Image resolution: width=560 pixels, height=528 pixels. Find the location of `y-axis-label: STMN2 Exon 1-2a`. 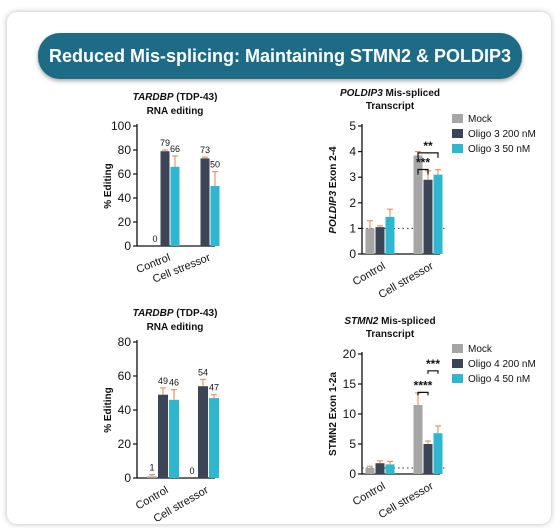

y-axis-label: STMN2 Exon 1-2a is located at coordinates (333, 414).